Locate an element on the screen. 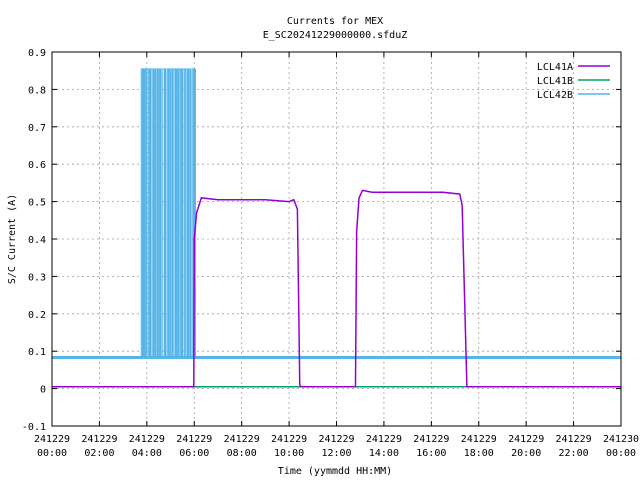 The image size is (640, 480). x-tick-label-time: 20:00 is located at coordinates (526, 453).